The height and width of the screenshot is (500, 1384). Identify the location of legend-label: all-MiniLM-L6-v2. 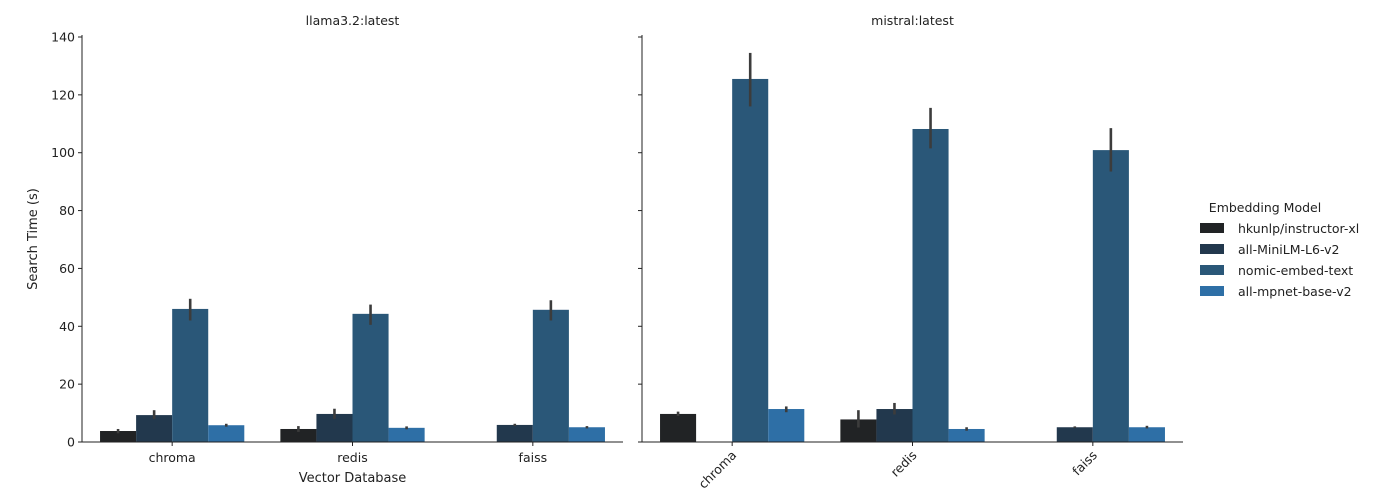
(1288, 249).